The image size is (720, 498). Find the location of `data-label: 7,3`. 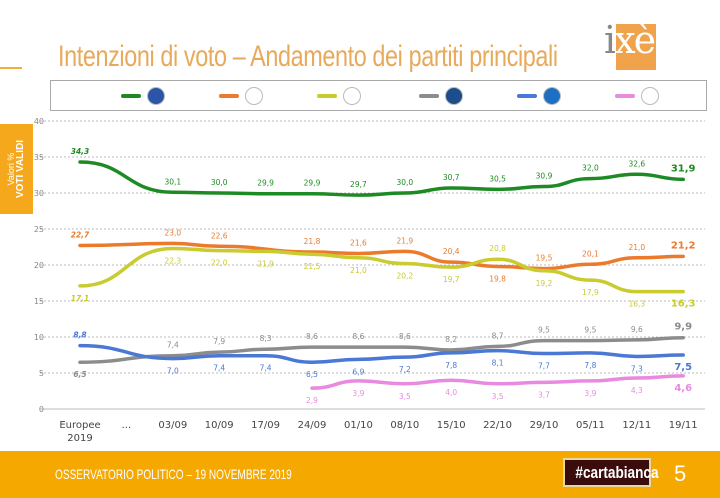

data-label: 7,3 is located at coordinates (637, 368).